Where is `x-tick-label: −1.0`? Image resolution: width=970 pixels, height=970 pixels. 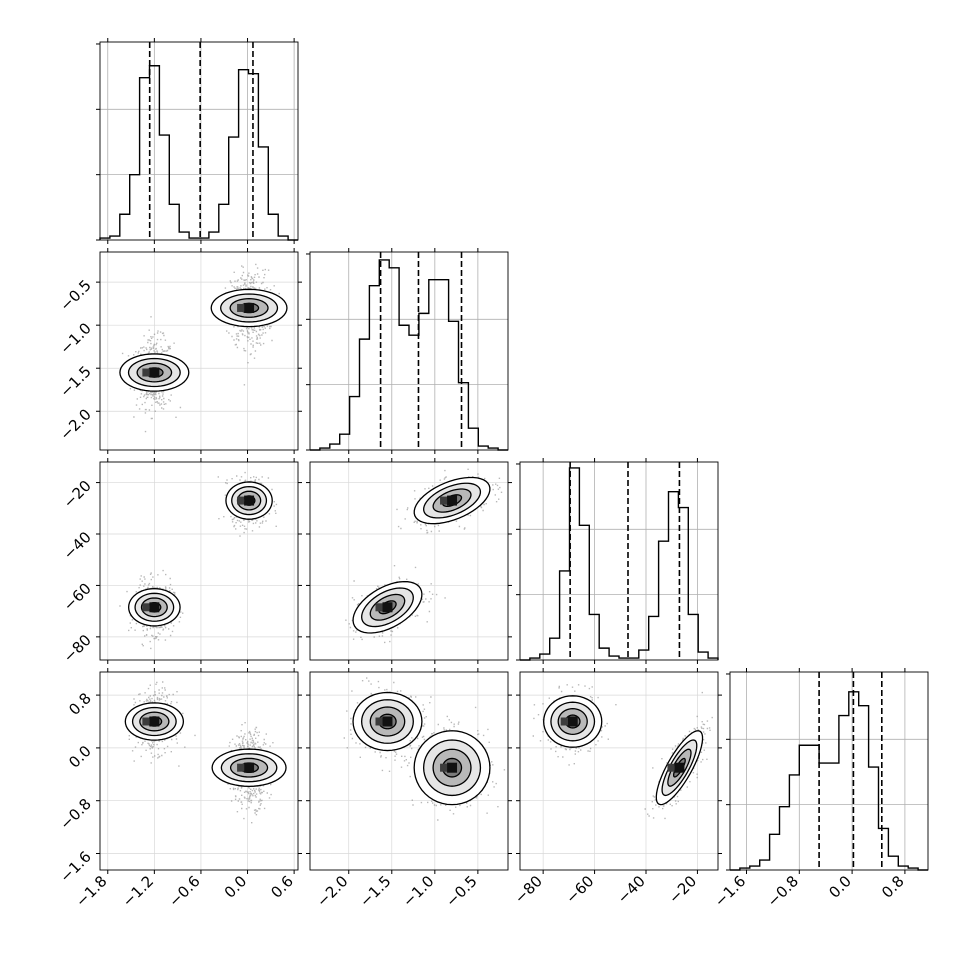 x-tick-label: −1.0 is located at coordinates (418, 891).